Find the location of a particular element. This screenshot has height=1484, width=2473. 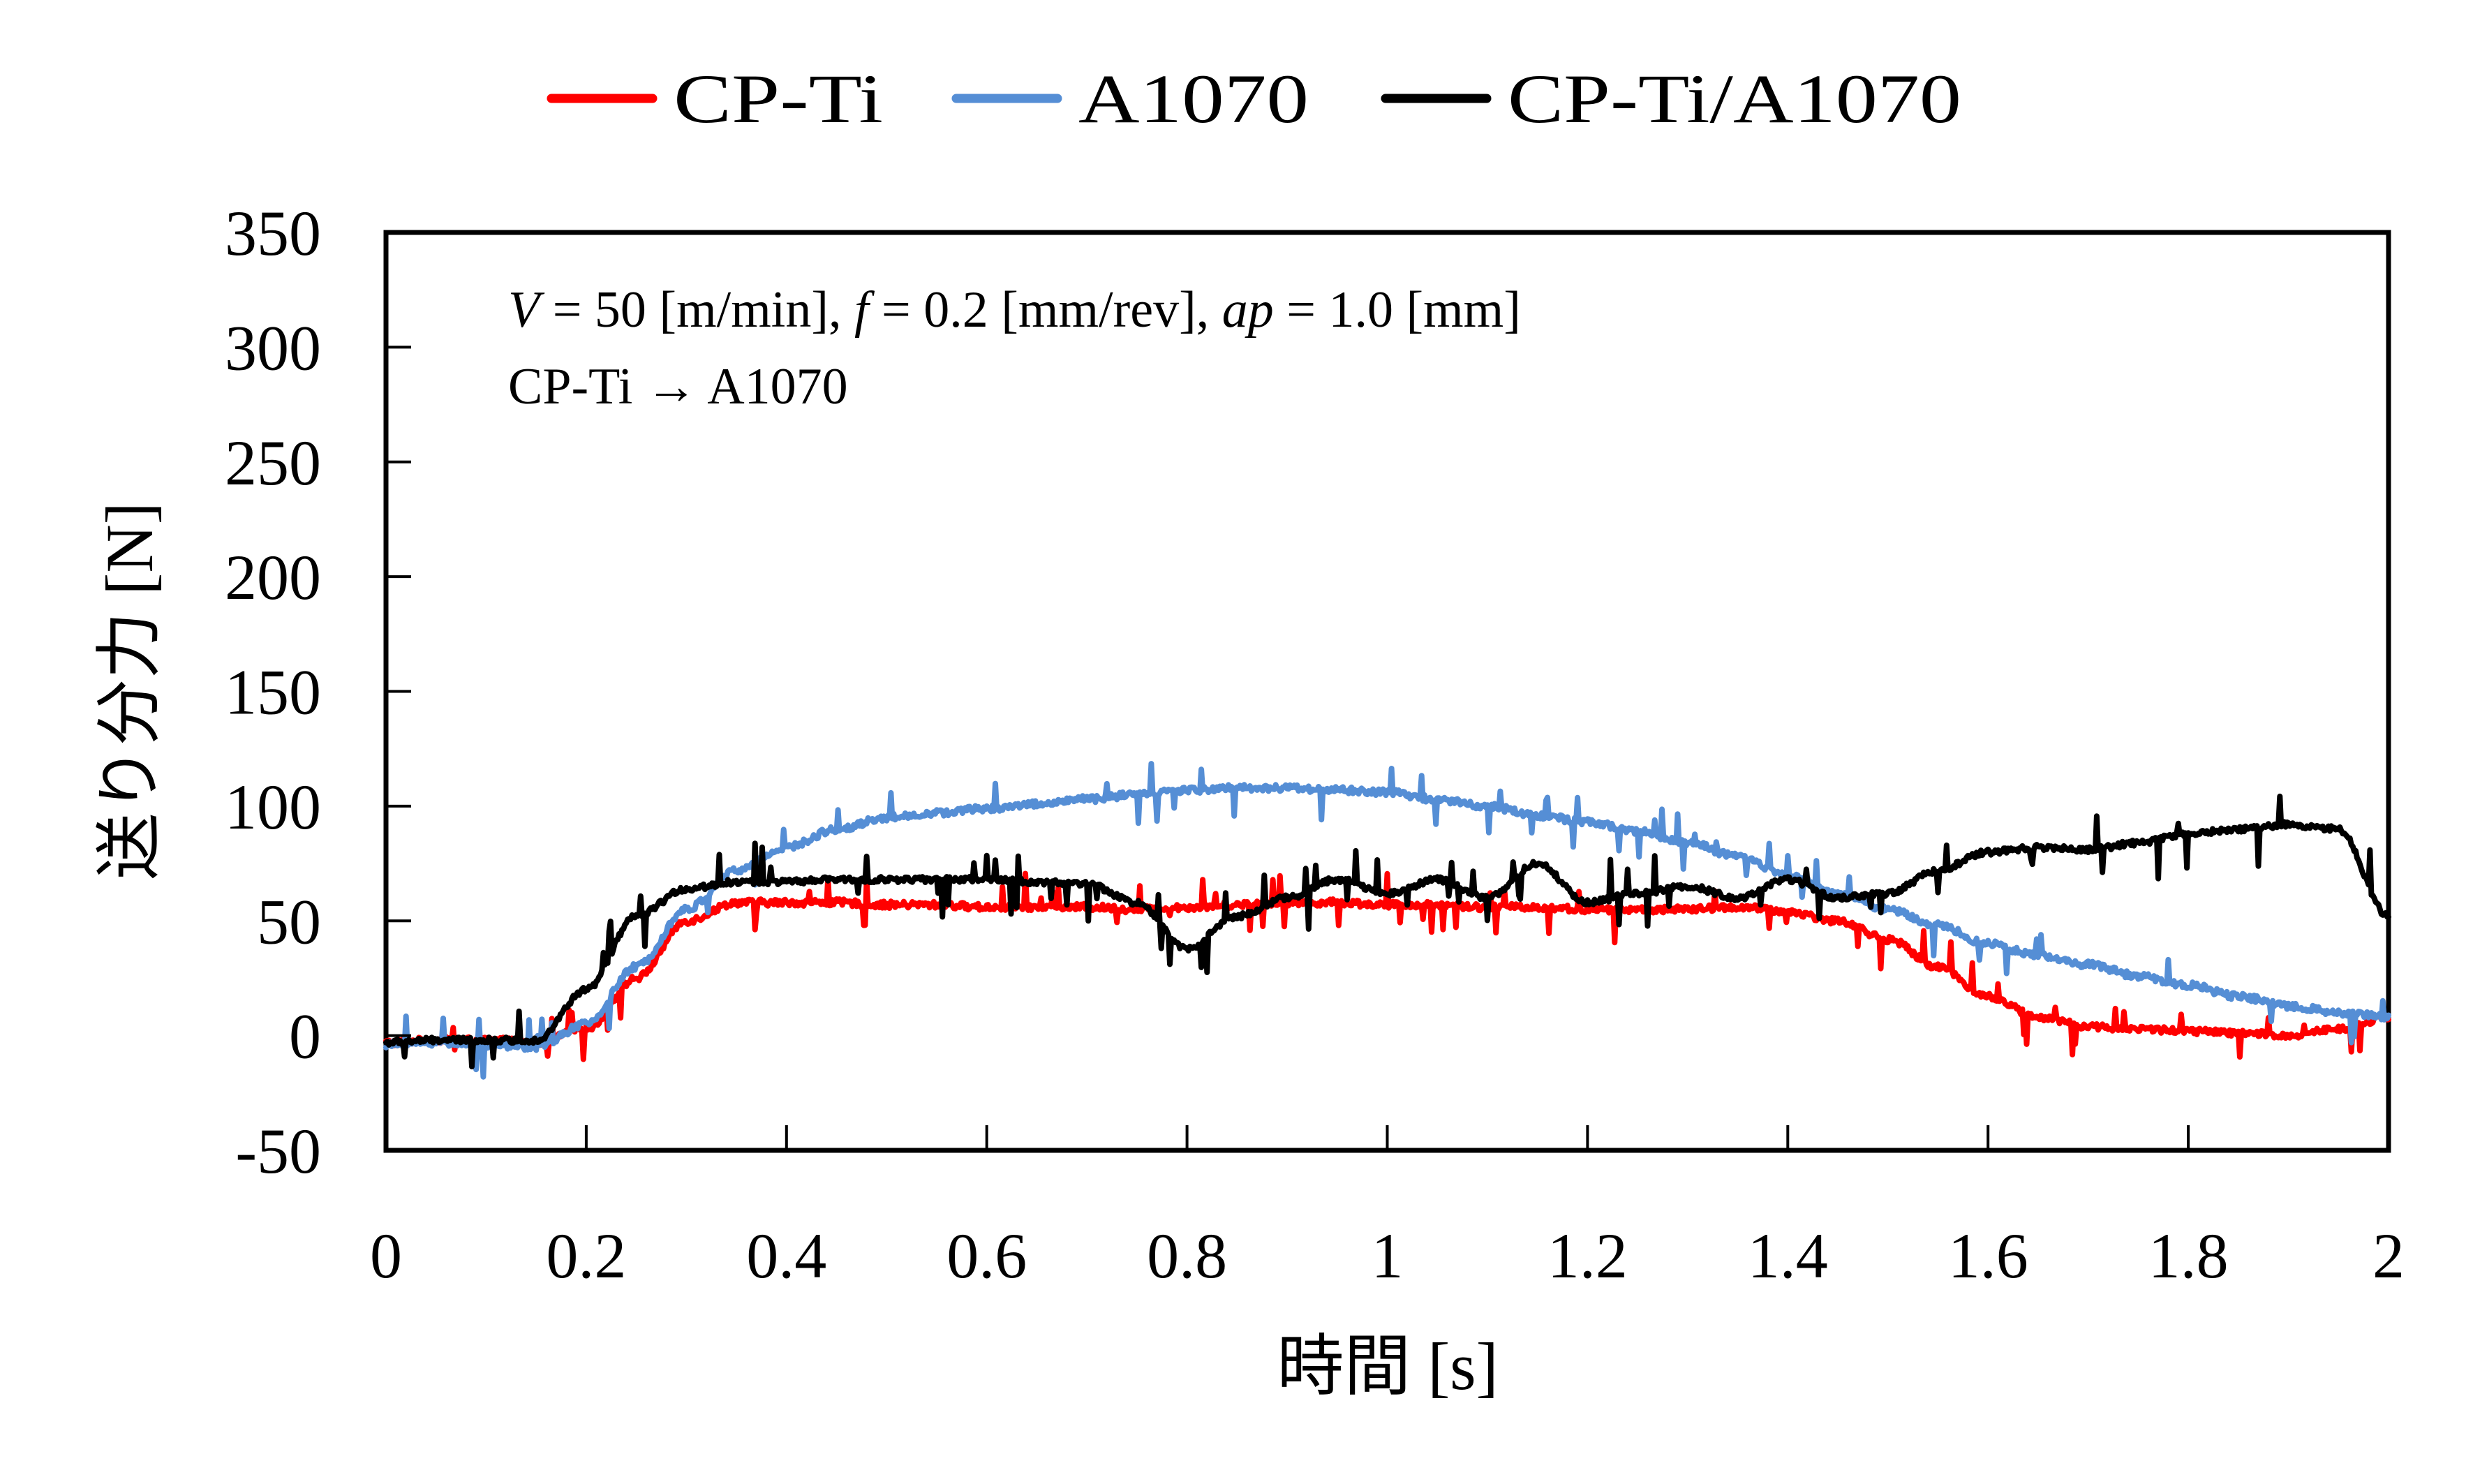

legend-item-cp-ti: CP-Ti is located at coordinates (715, 99).